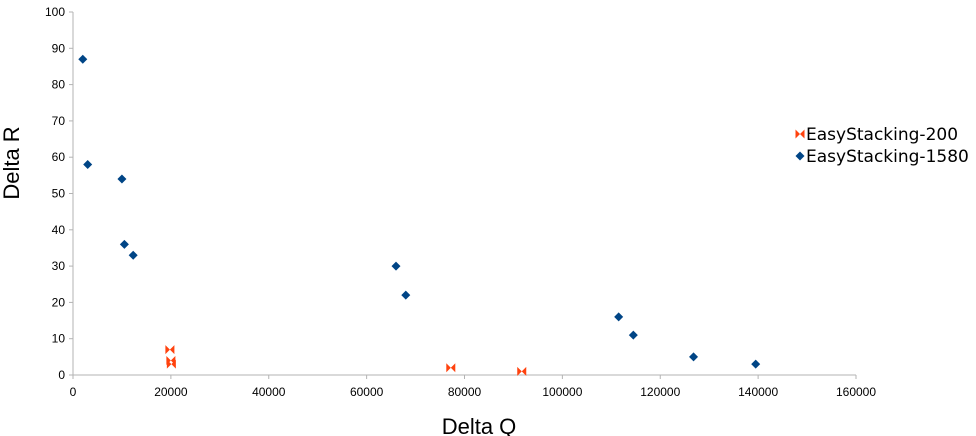 This screenshot has height=436, width=976. I want to click on y-tick-label: 0, so click(61, 375).